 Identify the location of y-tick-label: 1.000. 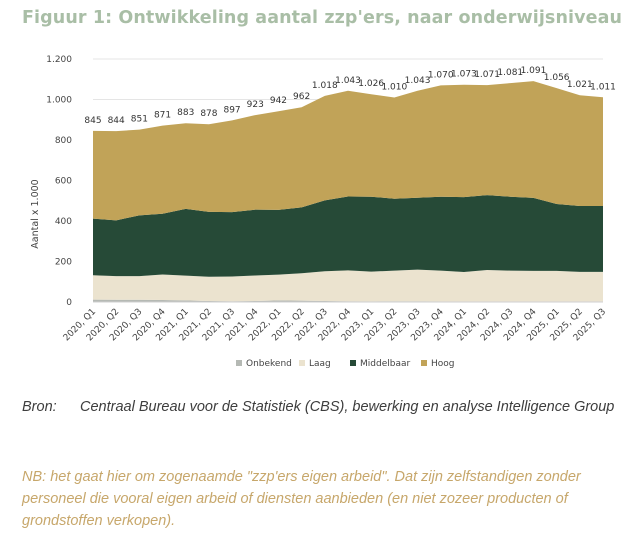
(59, 101).